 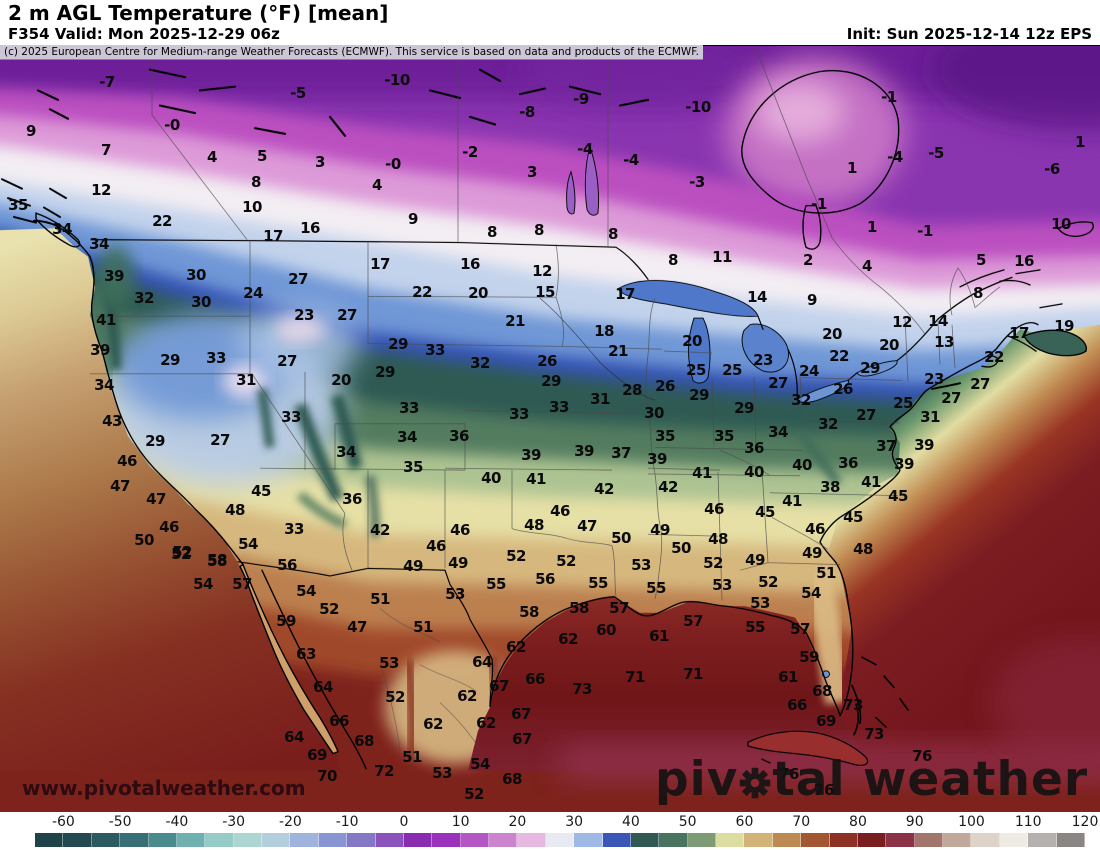 I want to click on colorbar-tick: -50, so click(x=120, y=822).